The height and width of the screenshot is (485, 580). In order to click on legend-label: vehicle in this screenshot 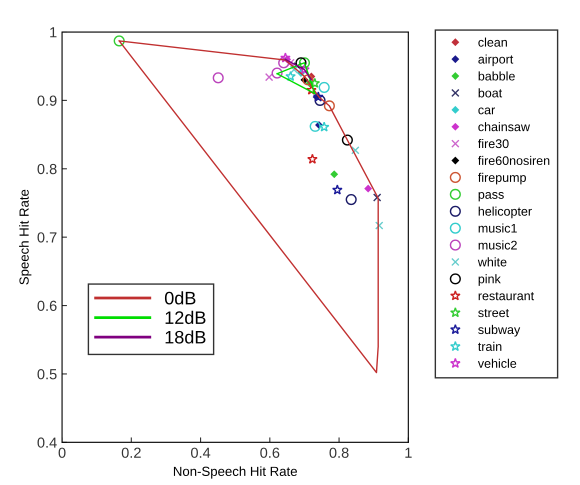, I will do `click(497, 363)`.